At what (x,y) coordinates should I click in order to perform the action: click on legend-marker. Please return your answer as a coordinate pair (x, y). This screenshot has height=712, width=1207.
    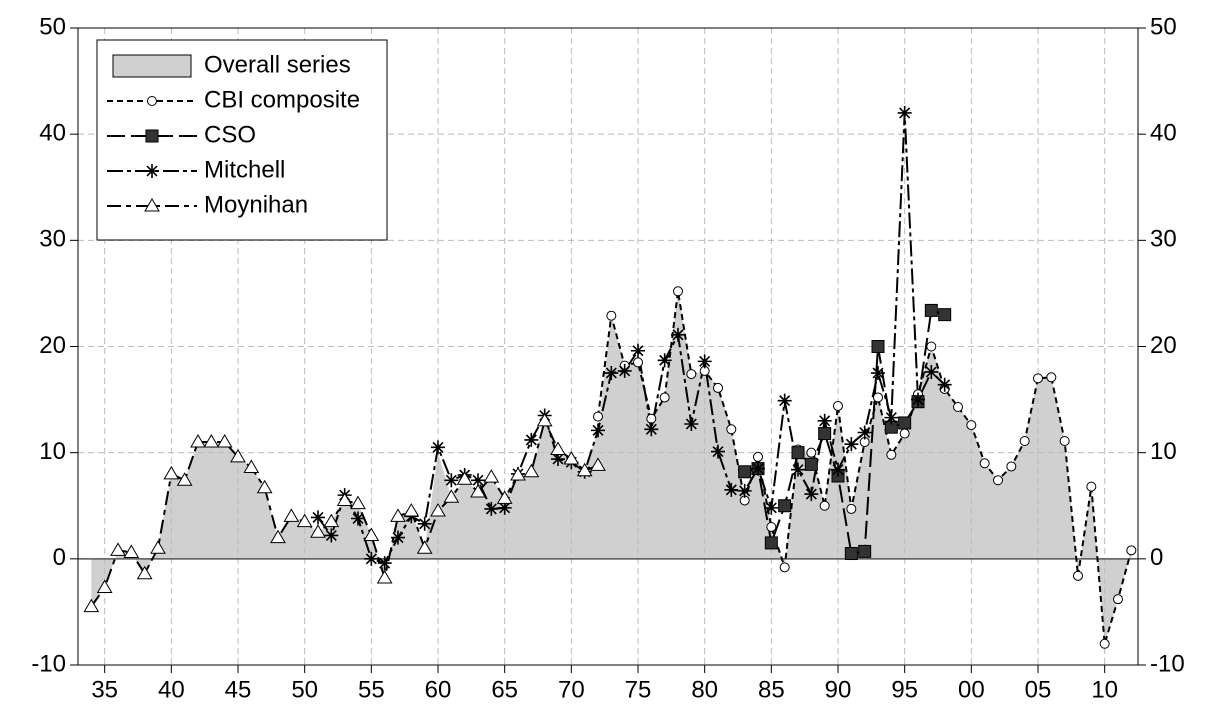
    Looking at the image, I should click on (152, 101).